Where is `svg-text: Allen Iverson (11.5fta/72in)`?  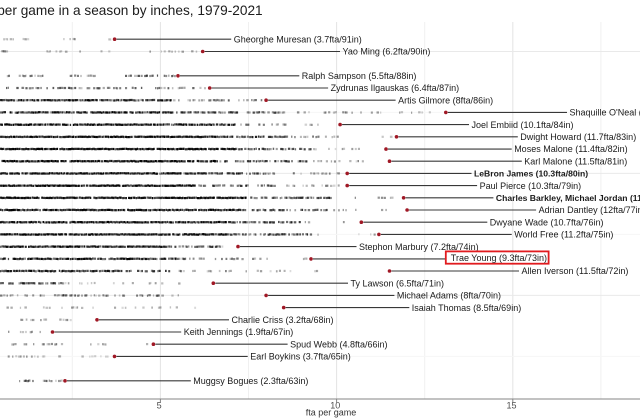
svg-text: Allen Iverson (11.5fta/72in) is located at coordinates (575, 271).